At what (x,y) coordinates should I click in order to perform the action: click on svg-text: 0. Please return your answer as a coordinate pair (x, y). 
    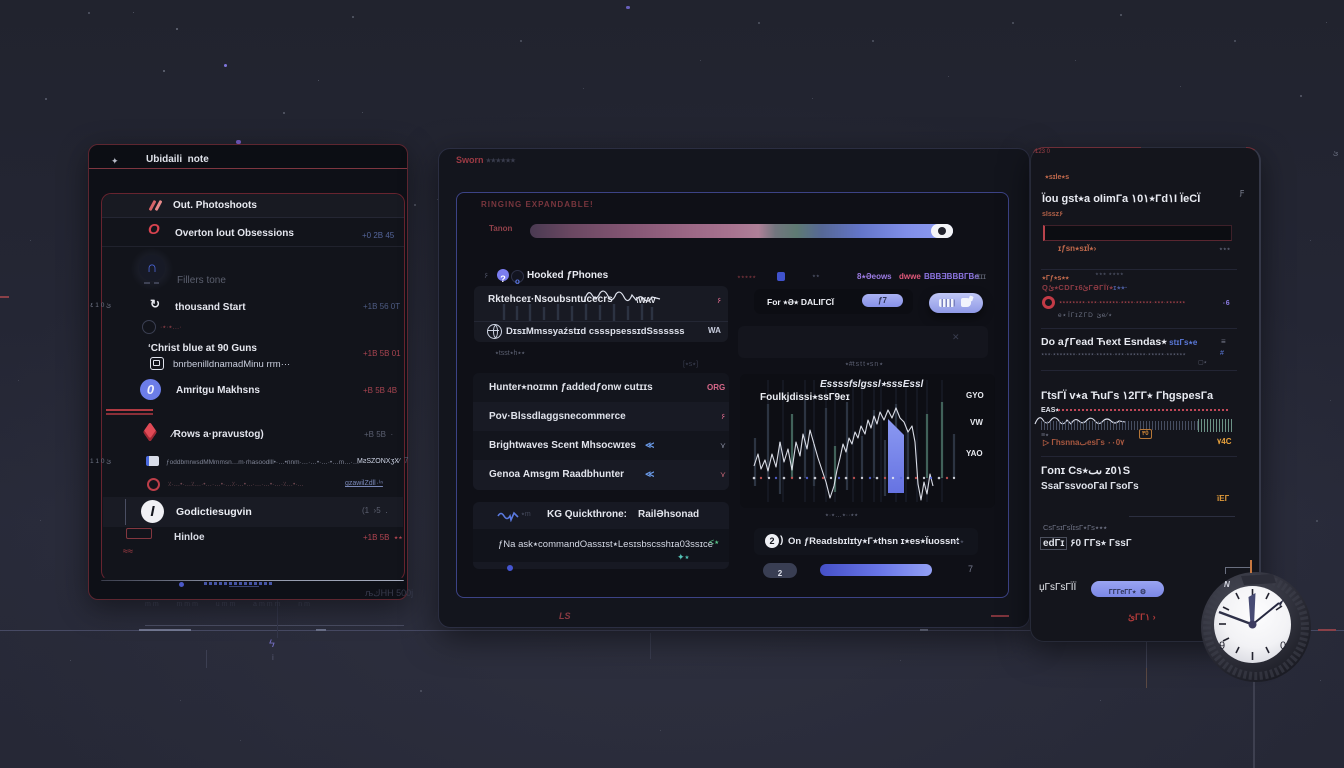
    Looking at the image, I should click on (1283, 646).